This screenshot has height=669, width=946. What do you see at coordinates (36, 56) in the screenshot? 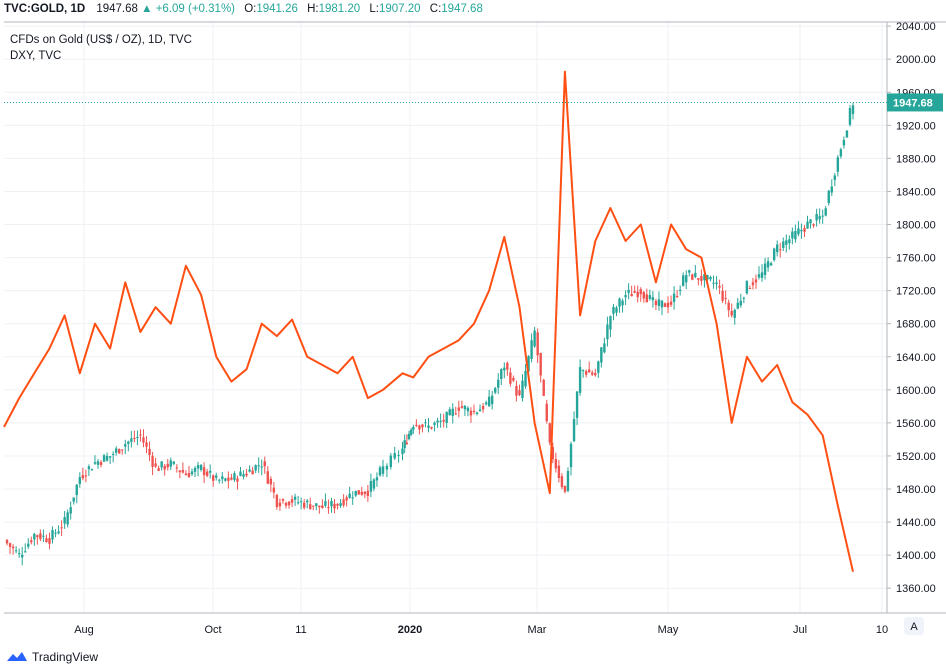
I see `legend-overlay-series: DXY, TVC` at bounding box center [36, 56].